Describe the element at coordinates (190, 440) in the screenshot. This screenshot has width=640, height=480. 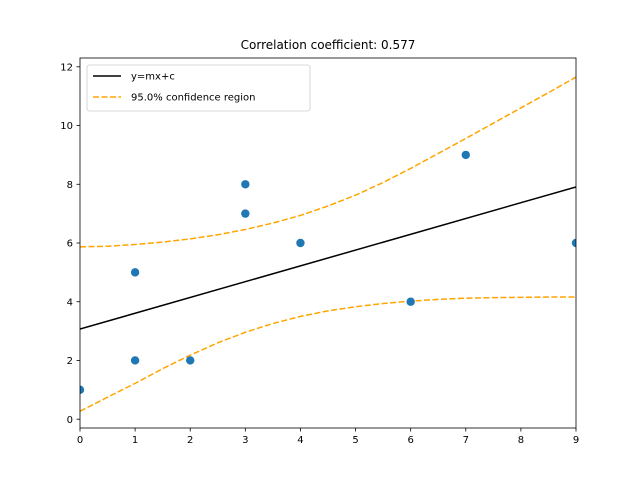
I see `x-tick-label: 2` at that location.